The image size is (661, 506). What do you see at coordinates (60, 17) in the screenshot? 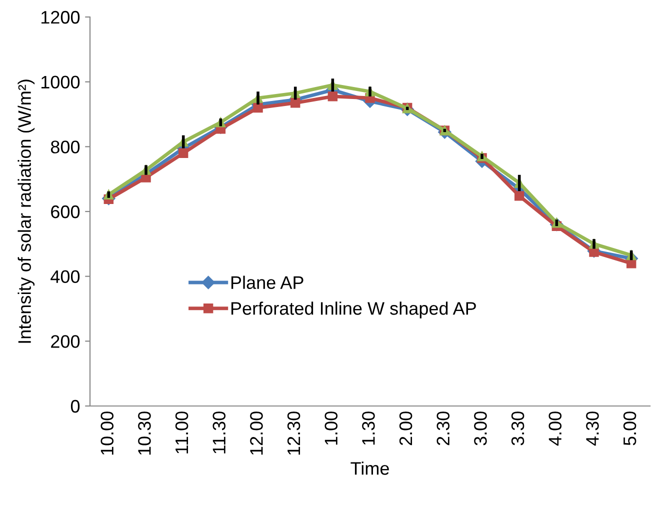
I see `y-tick-label: 1200` at bounding box center [60, 17].